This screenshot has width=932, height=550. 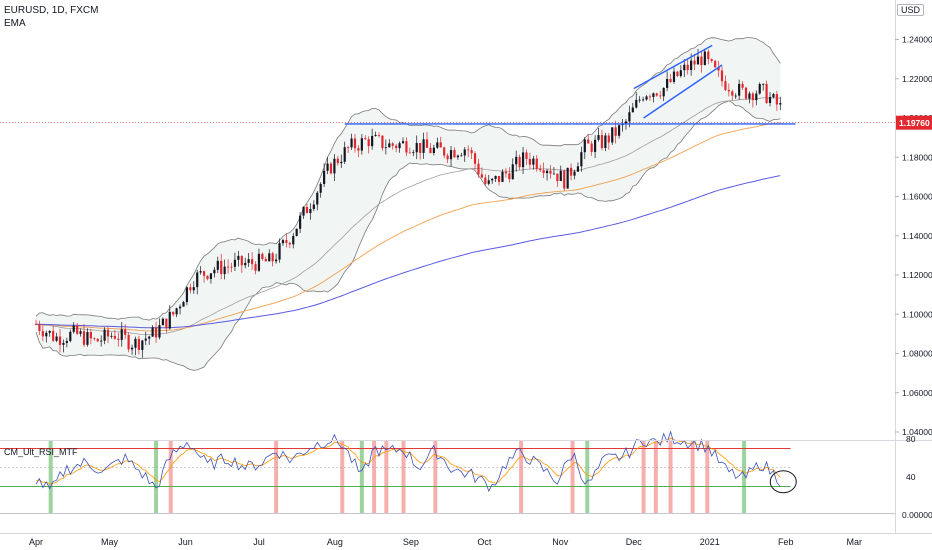 What do you see at coordinates (783, 482) in the screenshot?
I see `annotation-circle` at bounding box center [783, 482].